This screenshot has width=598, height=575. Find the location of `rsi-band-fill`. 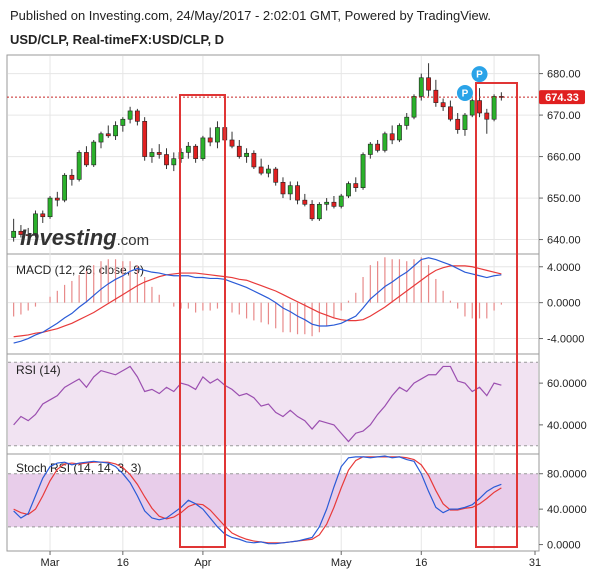

rsi-band-fill is located at coordinates (273, 404).